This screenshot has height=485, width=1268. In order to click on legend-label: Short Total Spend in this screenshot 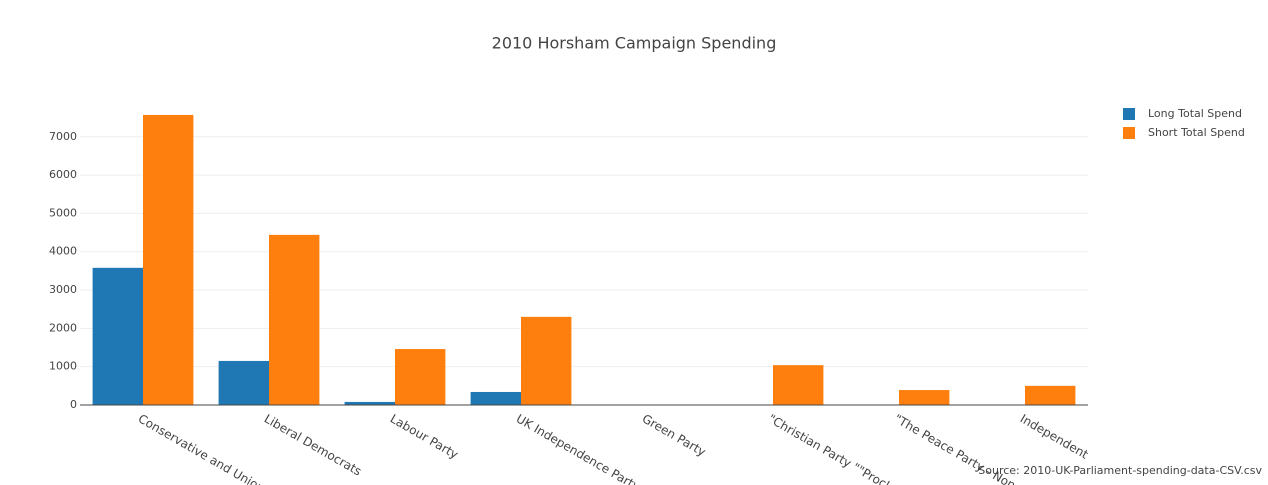, I will do `click(1196, 132)`.